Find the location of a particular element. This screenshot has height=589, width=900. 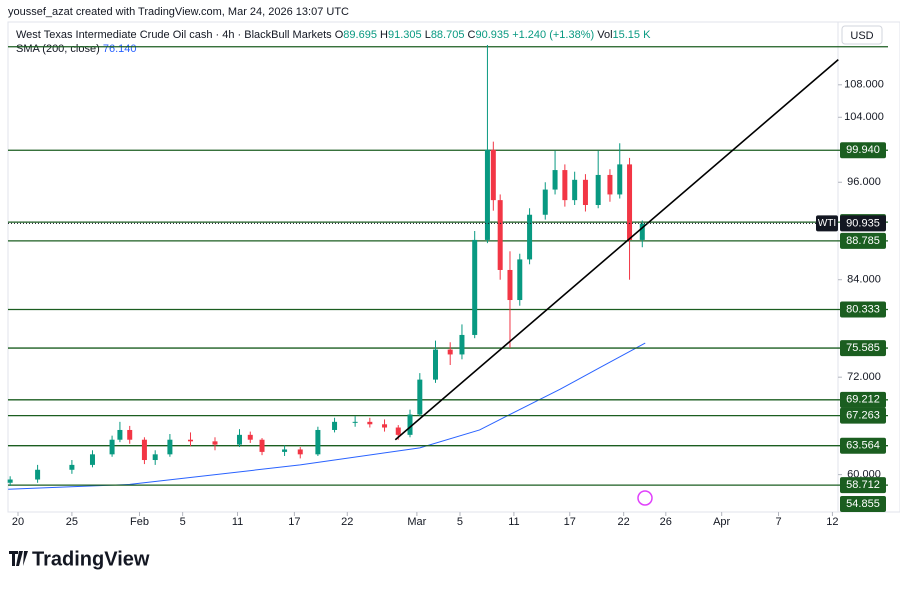

logo: TradingView is located at coordinates (91, 559).